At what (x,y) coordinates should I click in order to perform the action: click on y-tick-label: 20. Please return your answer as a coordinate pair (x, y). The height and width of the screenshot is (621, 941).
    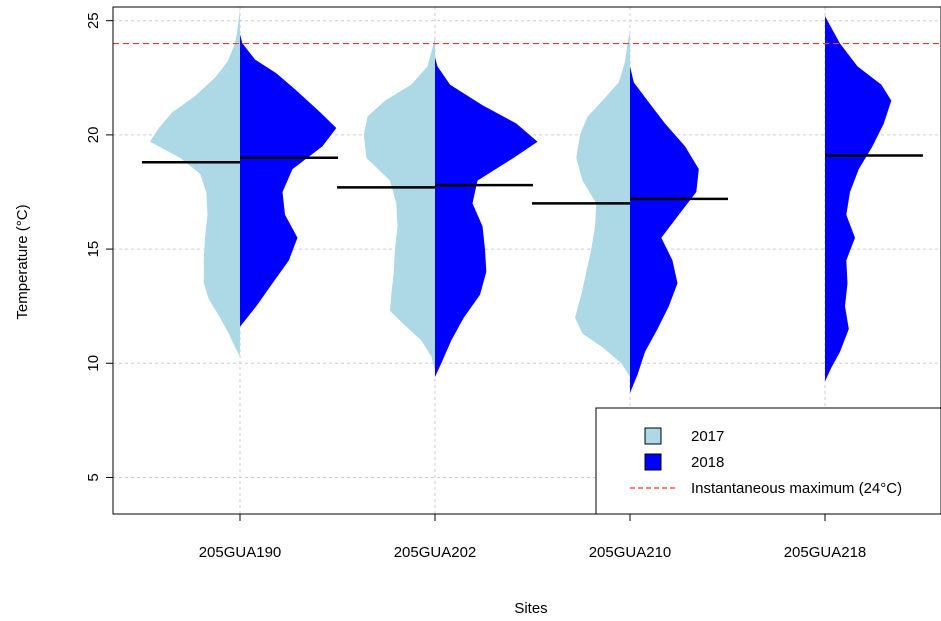
    Looking at the image, I should click on (93, 135).